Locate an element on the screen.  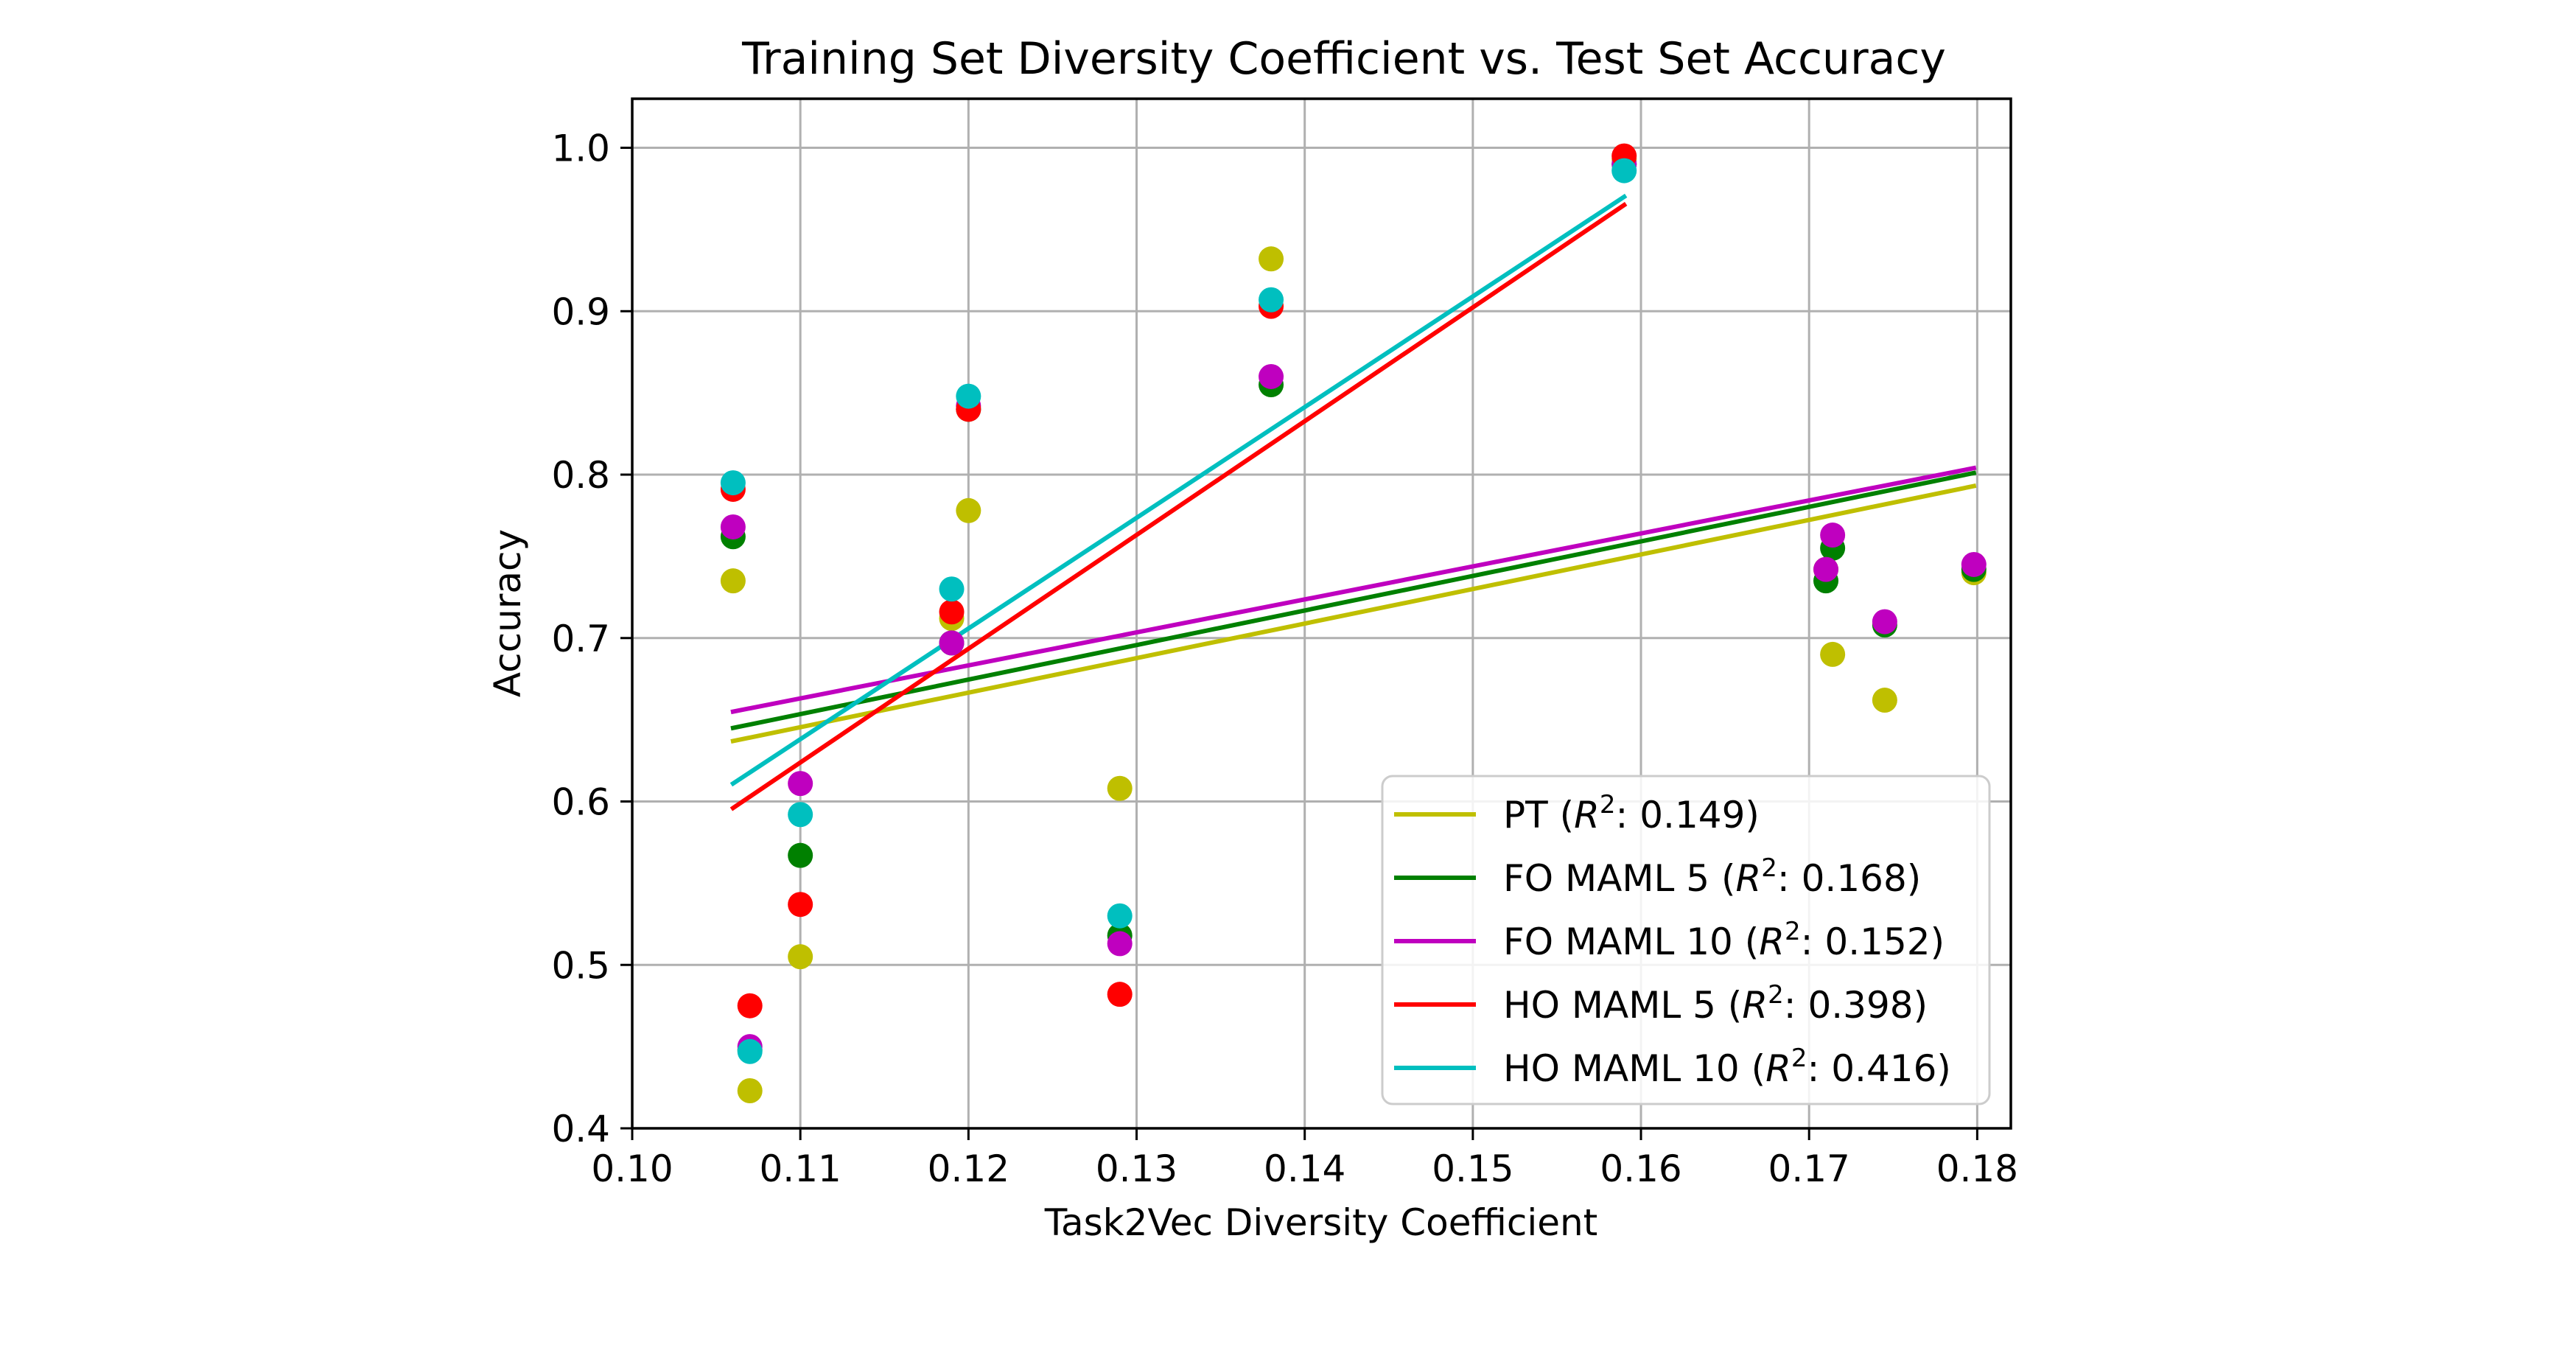
legend-r2-value: 0.416 is located at coordinates (1883, 1068).